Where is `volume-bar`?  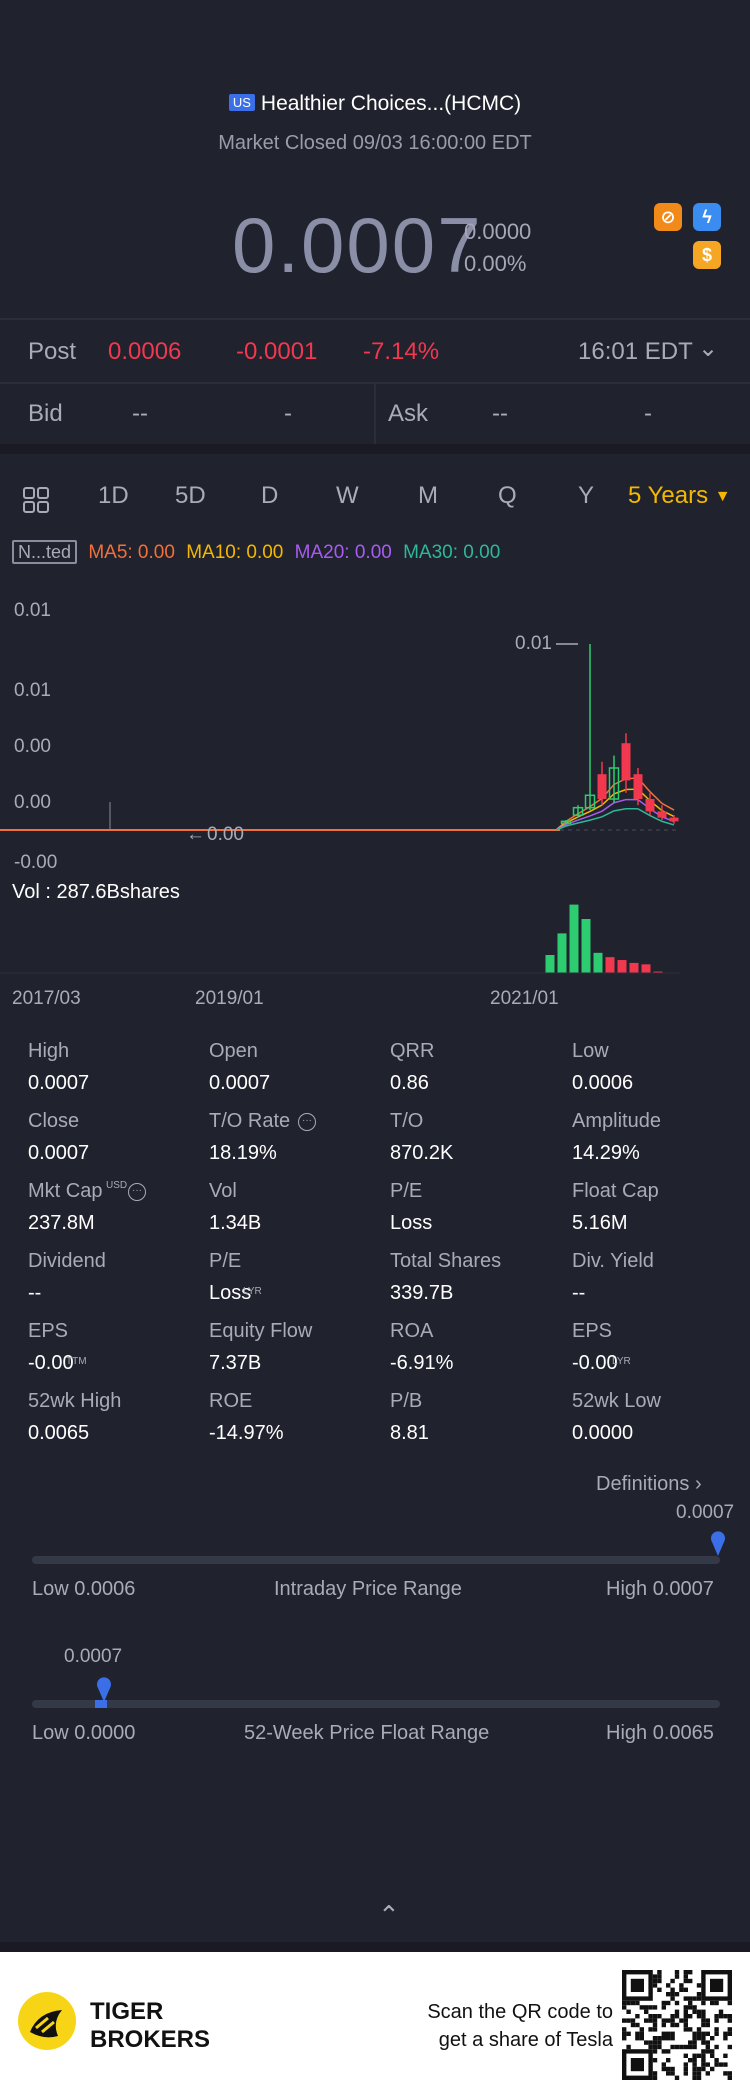
volume-bar is located at coordinates (658, 972).